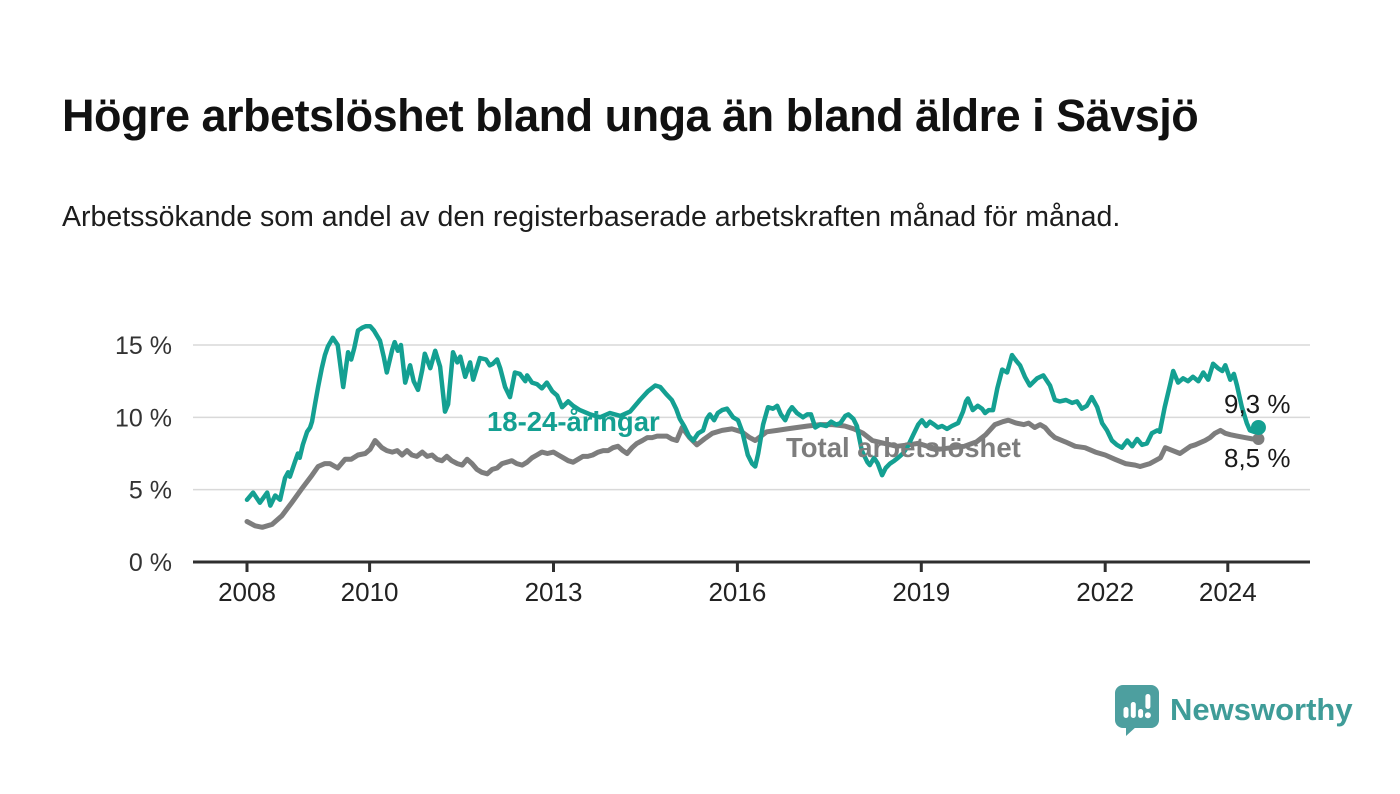  I want to click on y-axis-tick-label: 10 %, so click(143, 418).